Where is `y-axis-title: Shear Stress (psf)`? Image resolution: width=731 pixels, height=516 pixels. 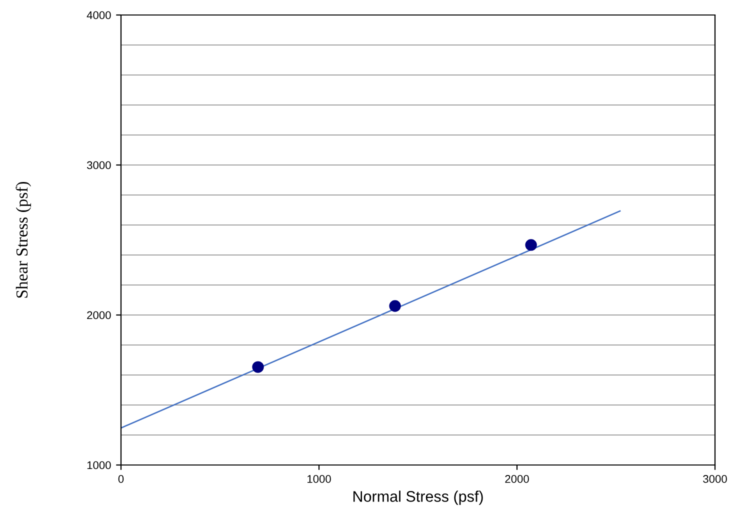
y-axis-title: Shear Stress (psf) is located at coordinates (24, 240).